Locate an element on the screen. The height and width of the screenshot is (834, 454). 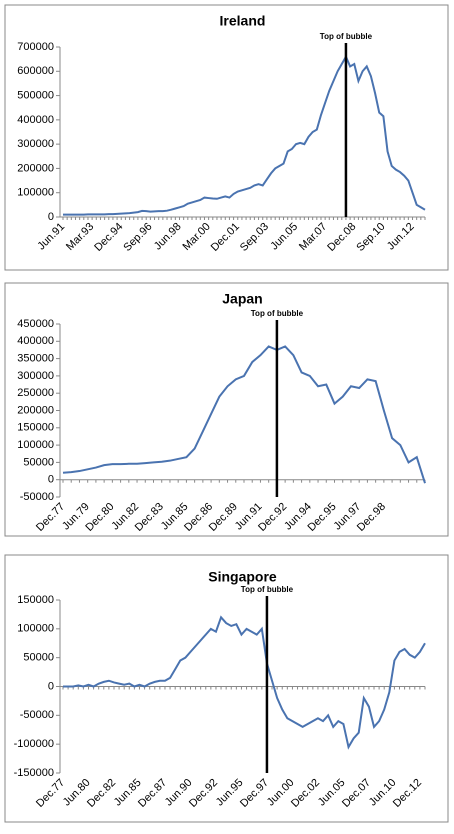
x-tick-label: Dec.02 is located at coordinates (305, 793).